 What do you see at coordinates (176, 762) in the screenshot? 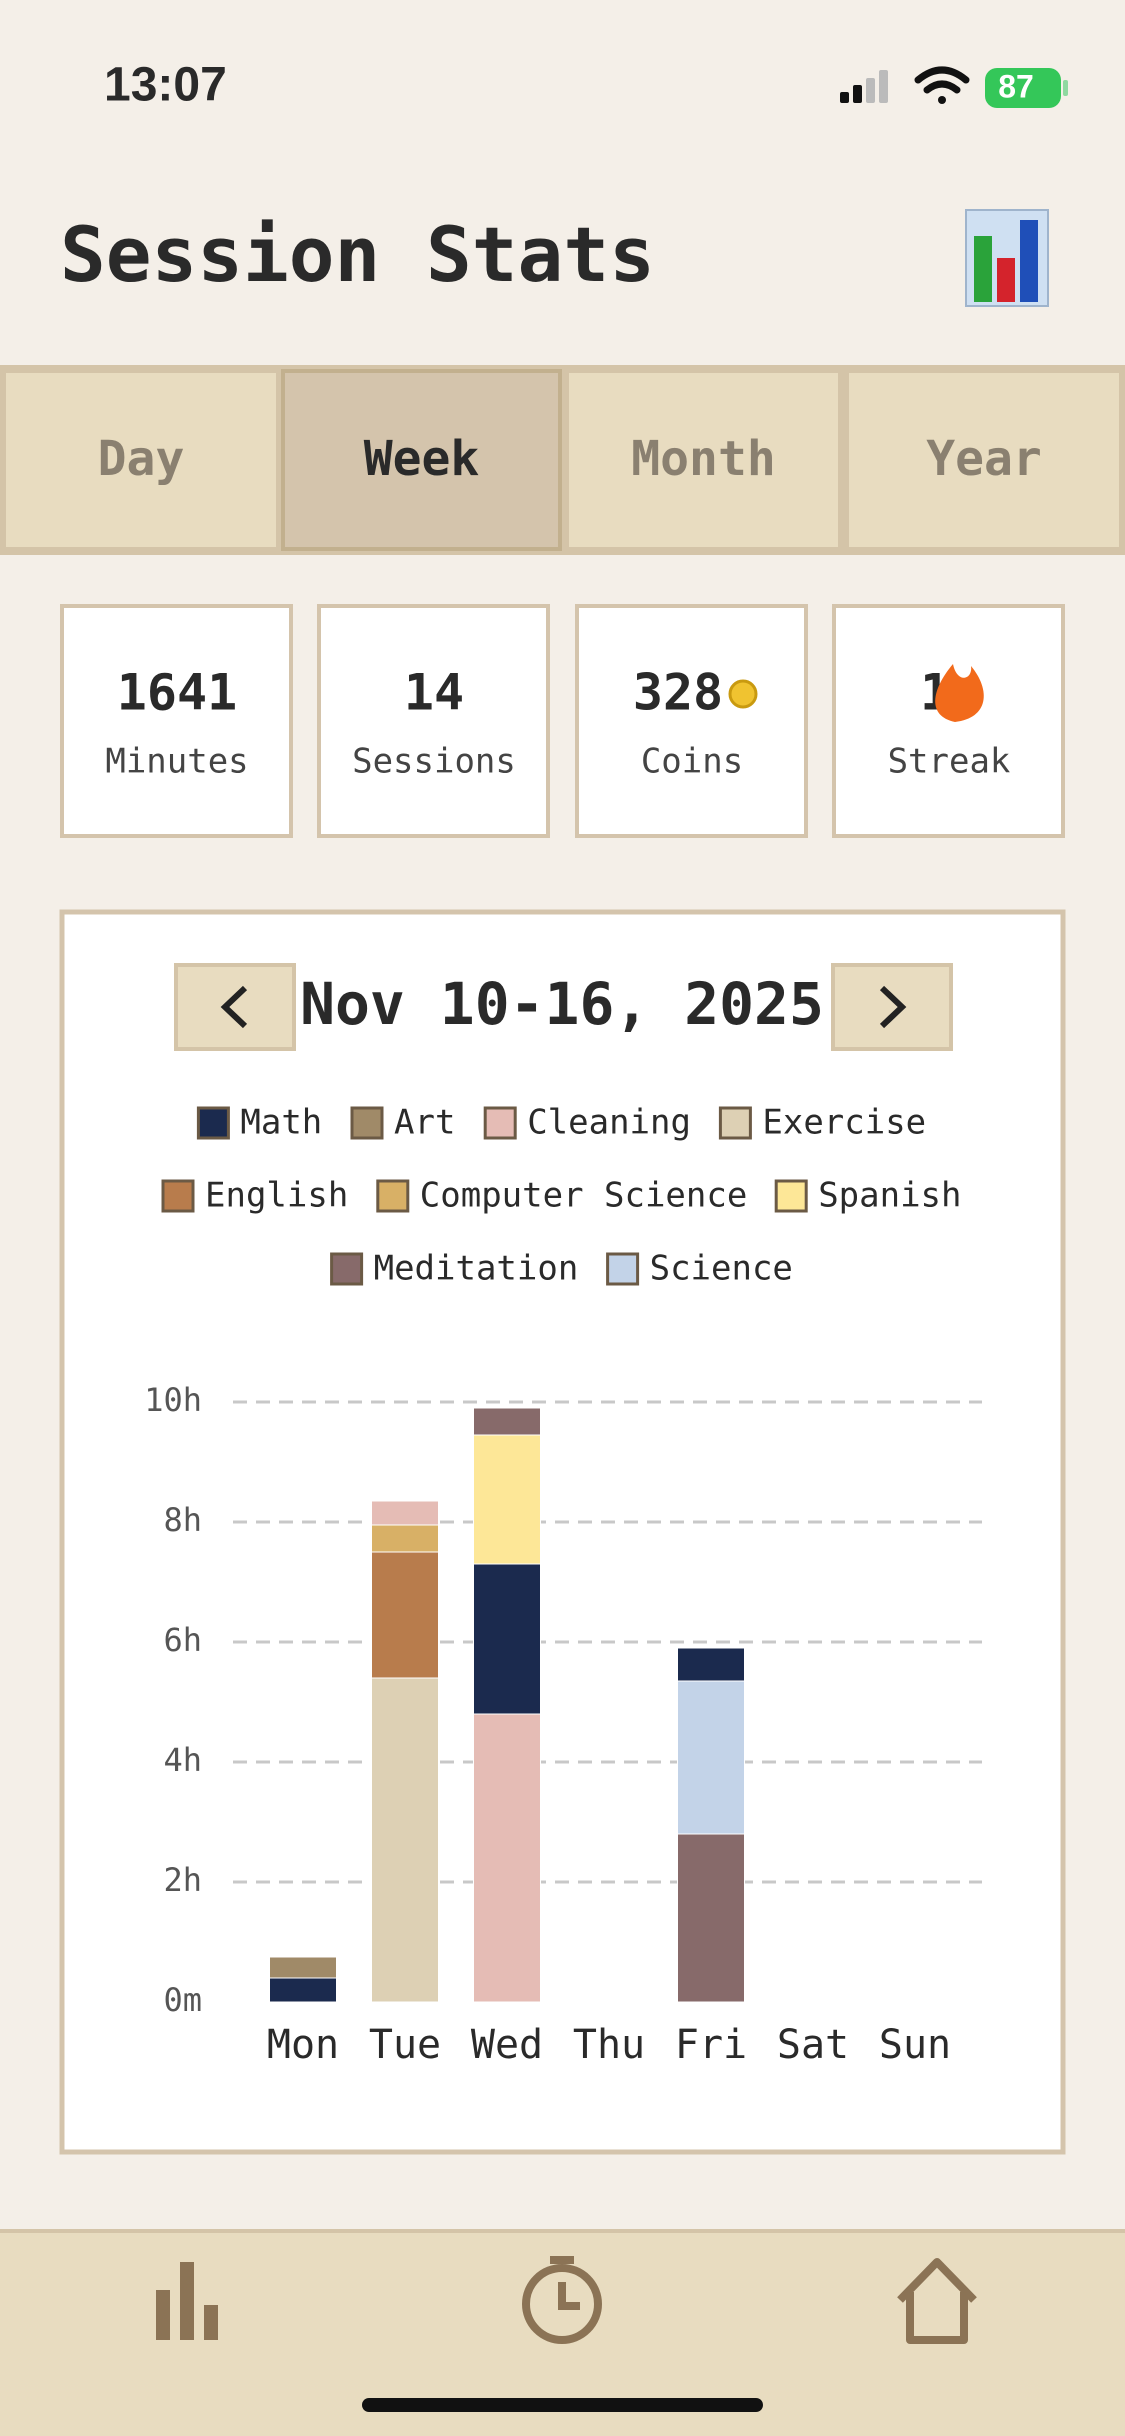
I see `stat-label: Minutes` at bounding box center [176, 762].